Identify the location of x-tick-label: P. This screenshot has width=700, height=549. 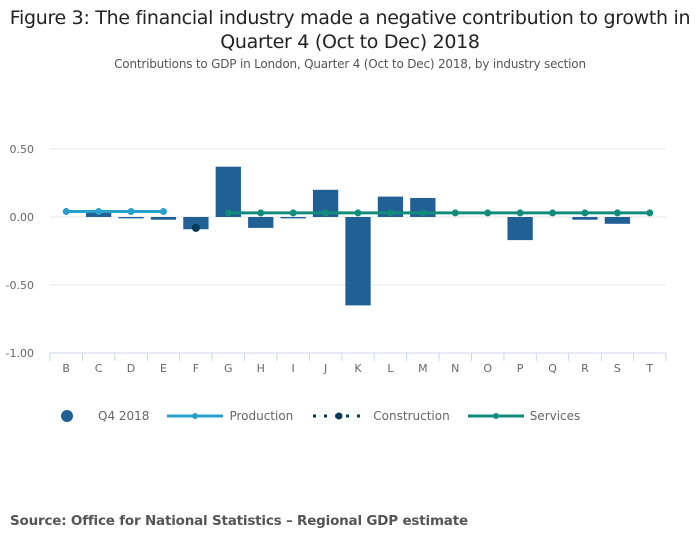
(520, 368).